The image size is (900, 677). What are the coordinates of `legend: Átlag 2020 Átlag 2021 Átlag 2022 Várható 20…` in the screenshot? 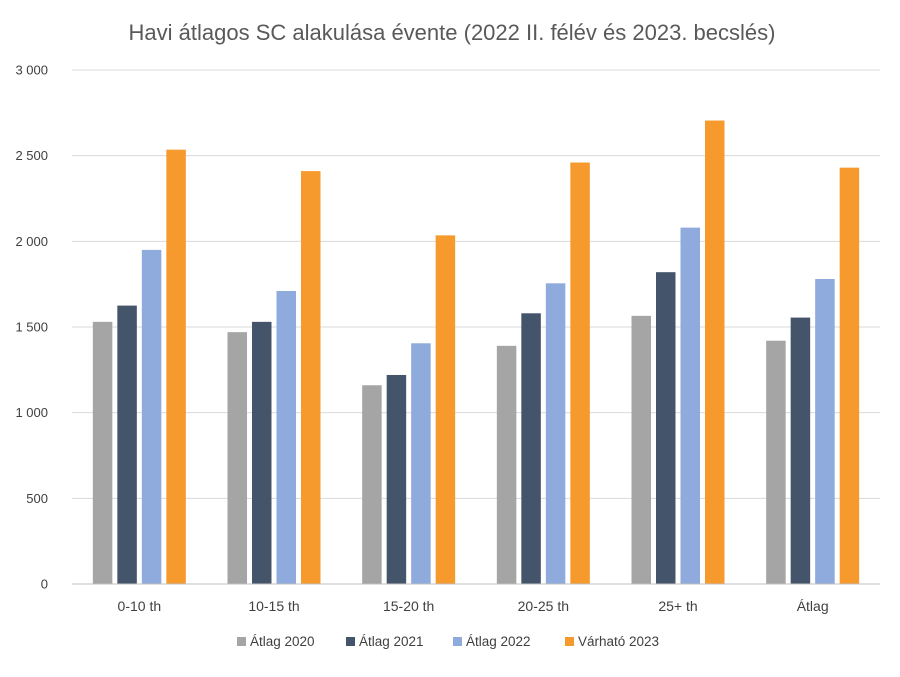 It's located at (448, 641).